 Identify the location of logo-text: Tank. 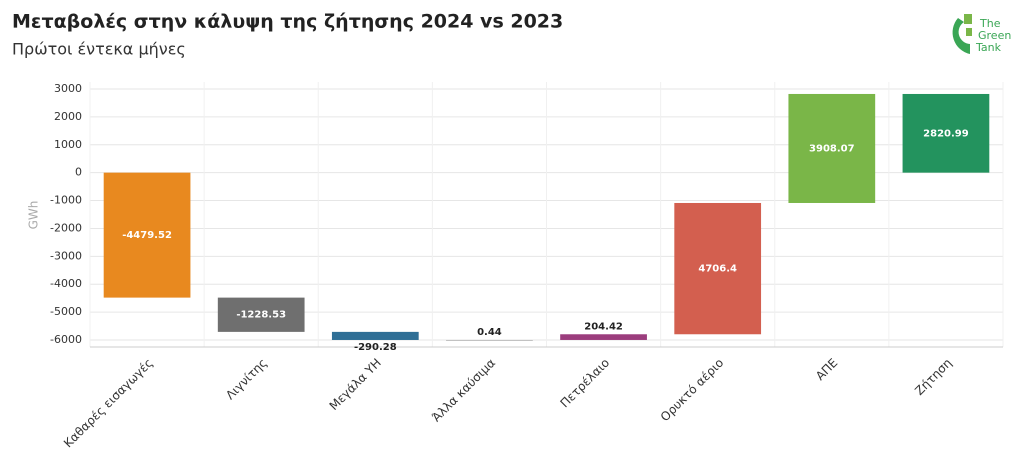
(988, 47).